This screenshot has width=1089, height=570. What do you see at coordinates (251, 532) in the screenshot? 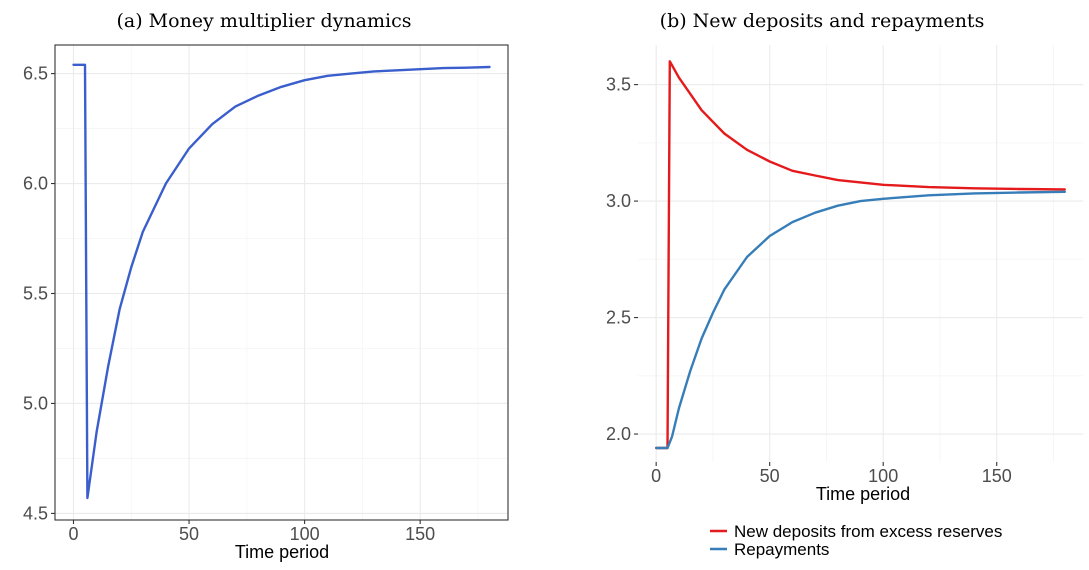
I see `x-ticks-a: 0 50 100 150` at bounding box center [251, 532].